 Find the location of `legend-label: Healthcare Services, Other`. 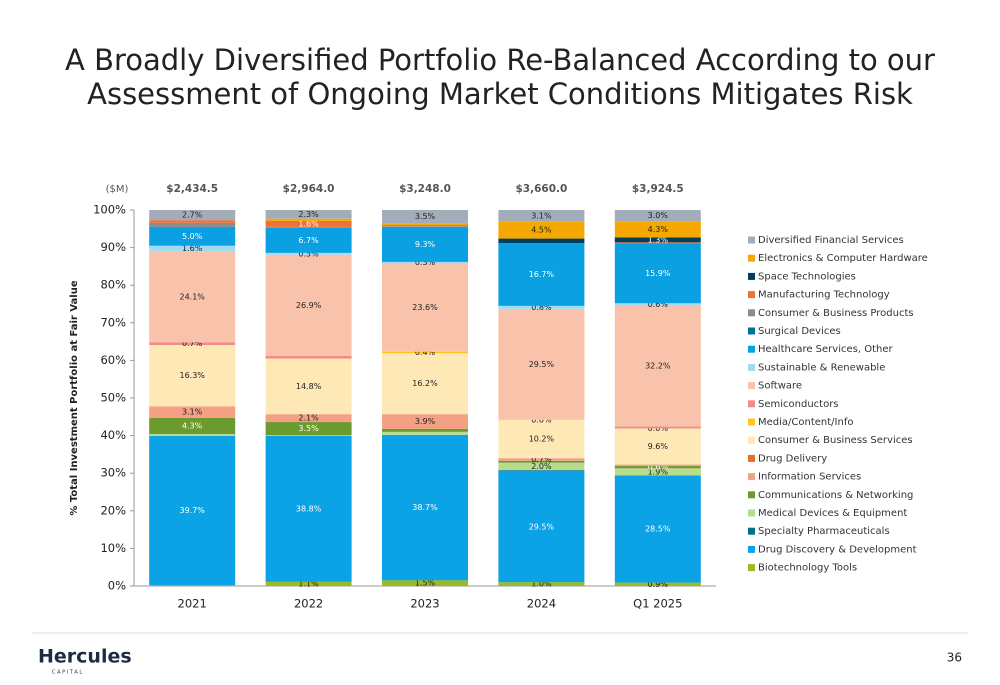

legend-label: Healthcare Services, Other is located at coordinates (825, 349).